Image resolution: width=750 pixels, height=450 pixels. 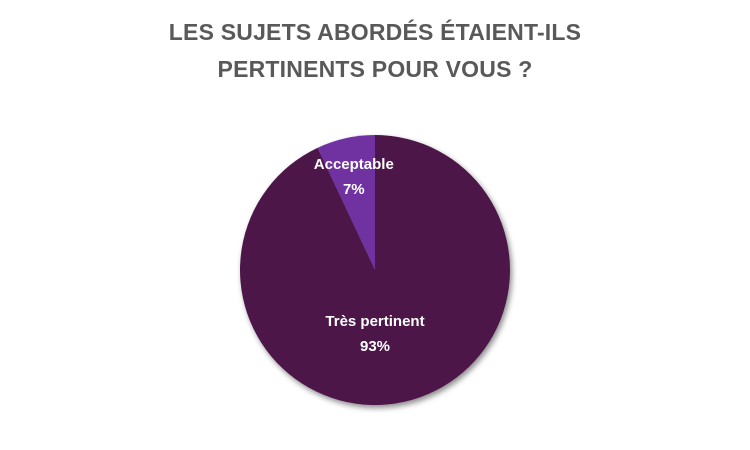 What do you see at coordinates (354, 189) in the screenshot?
I see `slice-value-label: 7%` at bounding box center [354, 189].